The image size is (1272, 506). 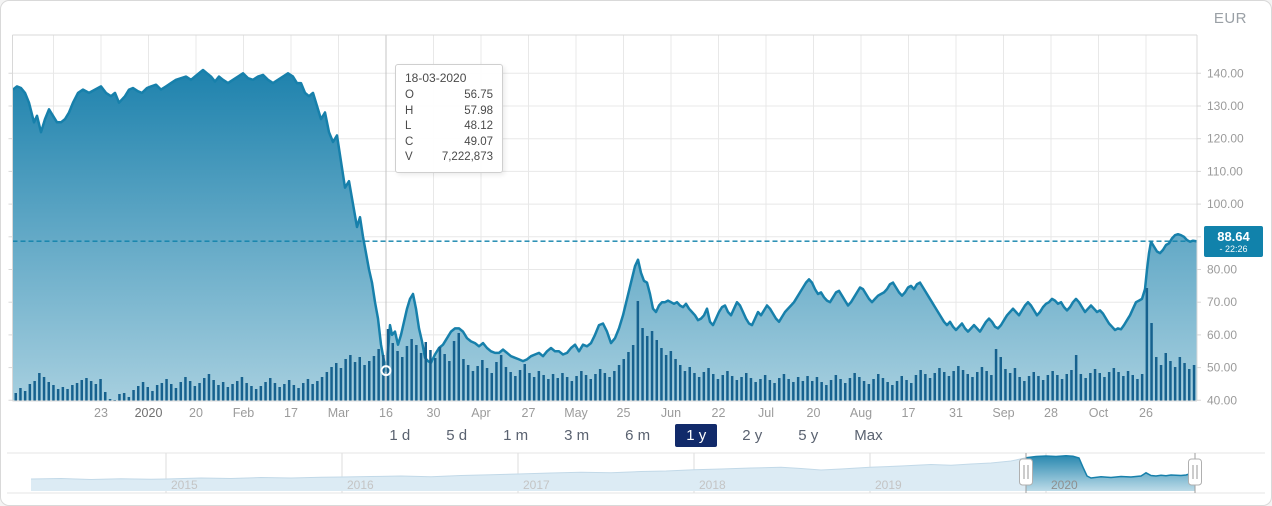 I want to click on svg-text: 23, so click(x=101, y=413).